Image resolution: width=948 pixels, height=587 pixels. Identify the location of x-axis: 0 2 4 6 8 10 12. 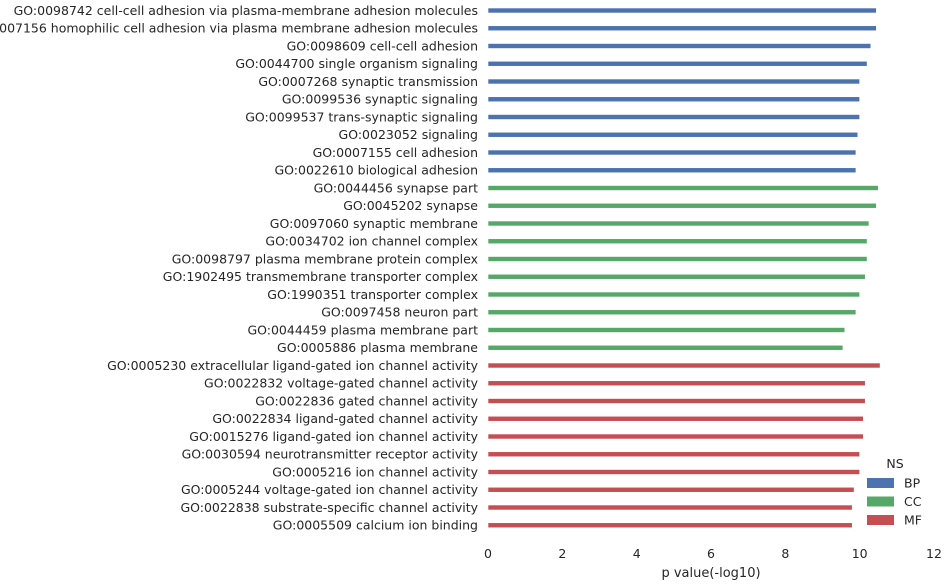
(713, 553).